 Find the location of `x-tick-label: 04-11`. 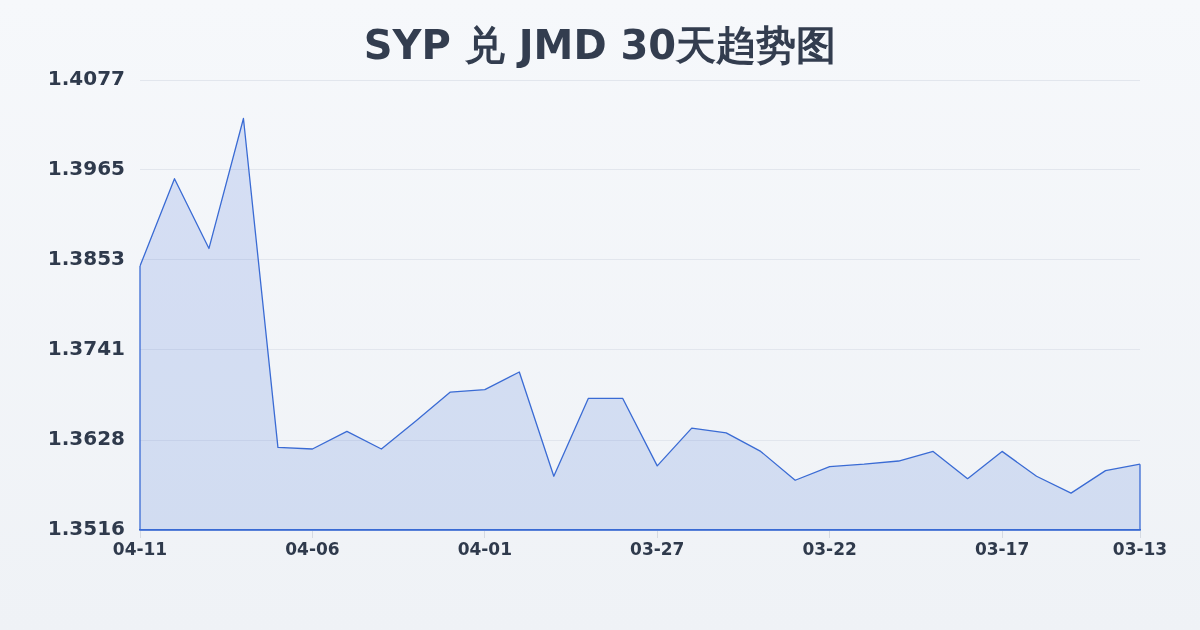

x-tick-label: 04-11 is located at coordinates (140, 548).